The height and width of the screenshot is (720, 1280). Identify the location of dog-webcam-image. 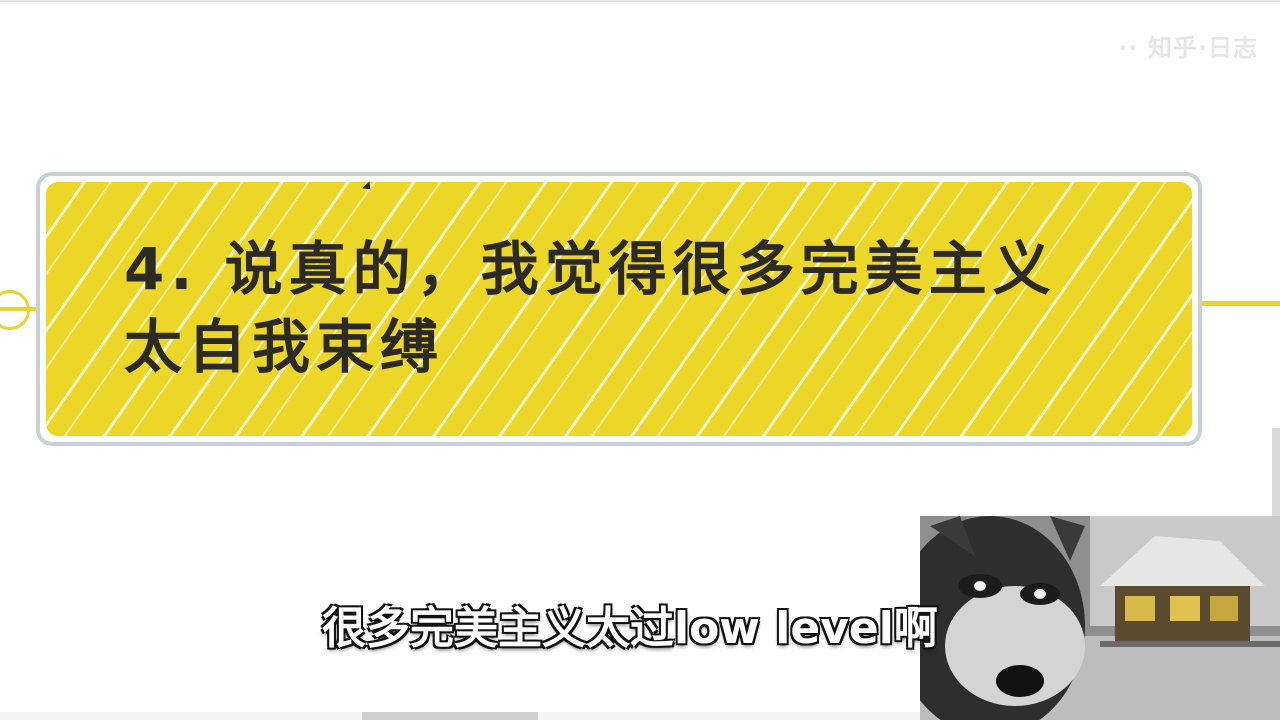
(1100, 618).